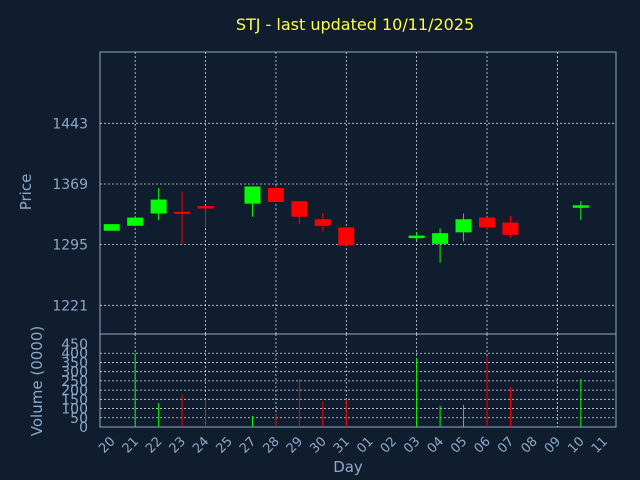 This screenshot has height=480, width=640. Describe the element at coordinates (459, 445) in the screenshot. I see `day-tick-label: 05` at that location.